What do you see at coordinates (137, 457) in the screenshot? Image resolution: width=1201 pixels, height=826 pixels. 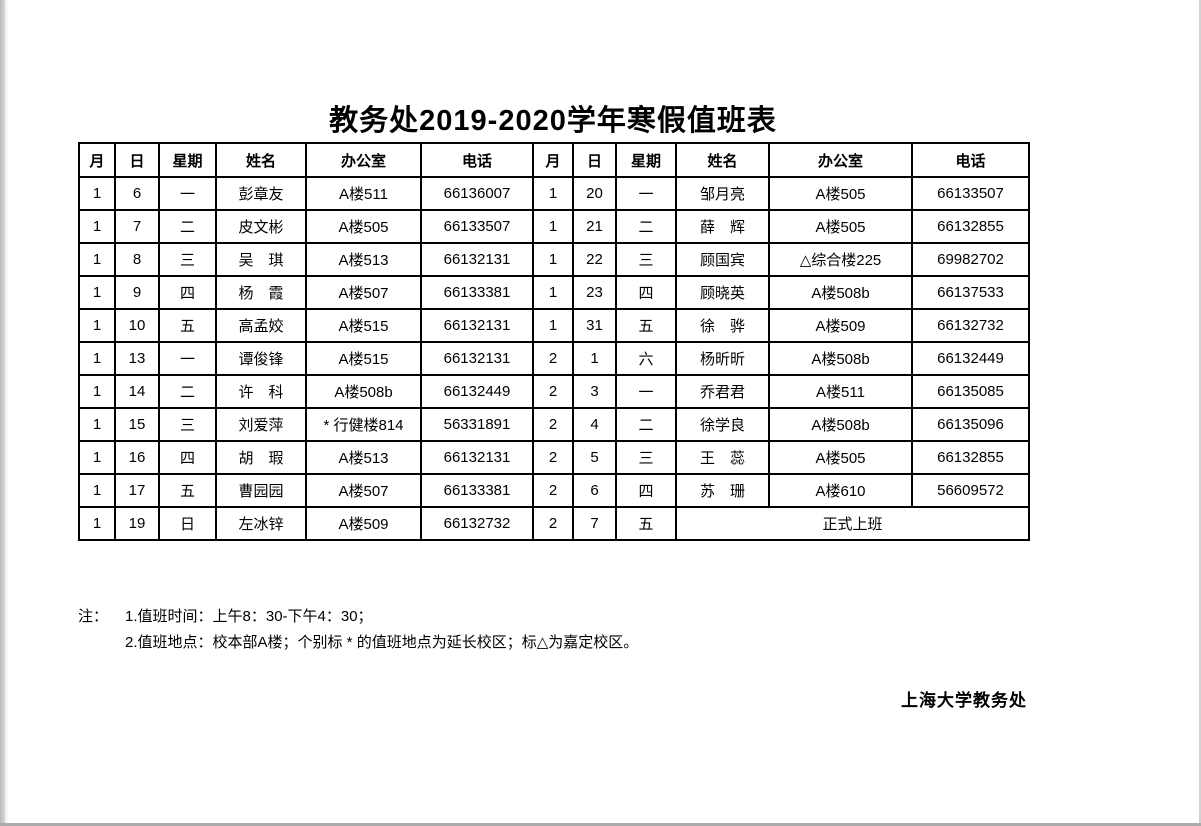 I see `table-cell: 16` at bounding box center [137, 457].